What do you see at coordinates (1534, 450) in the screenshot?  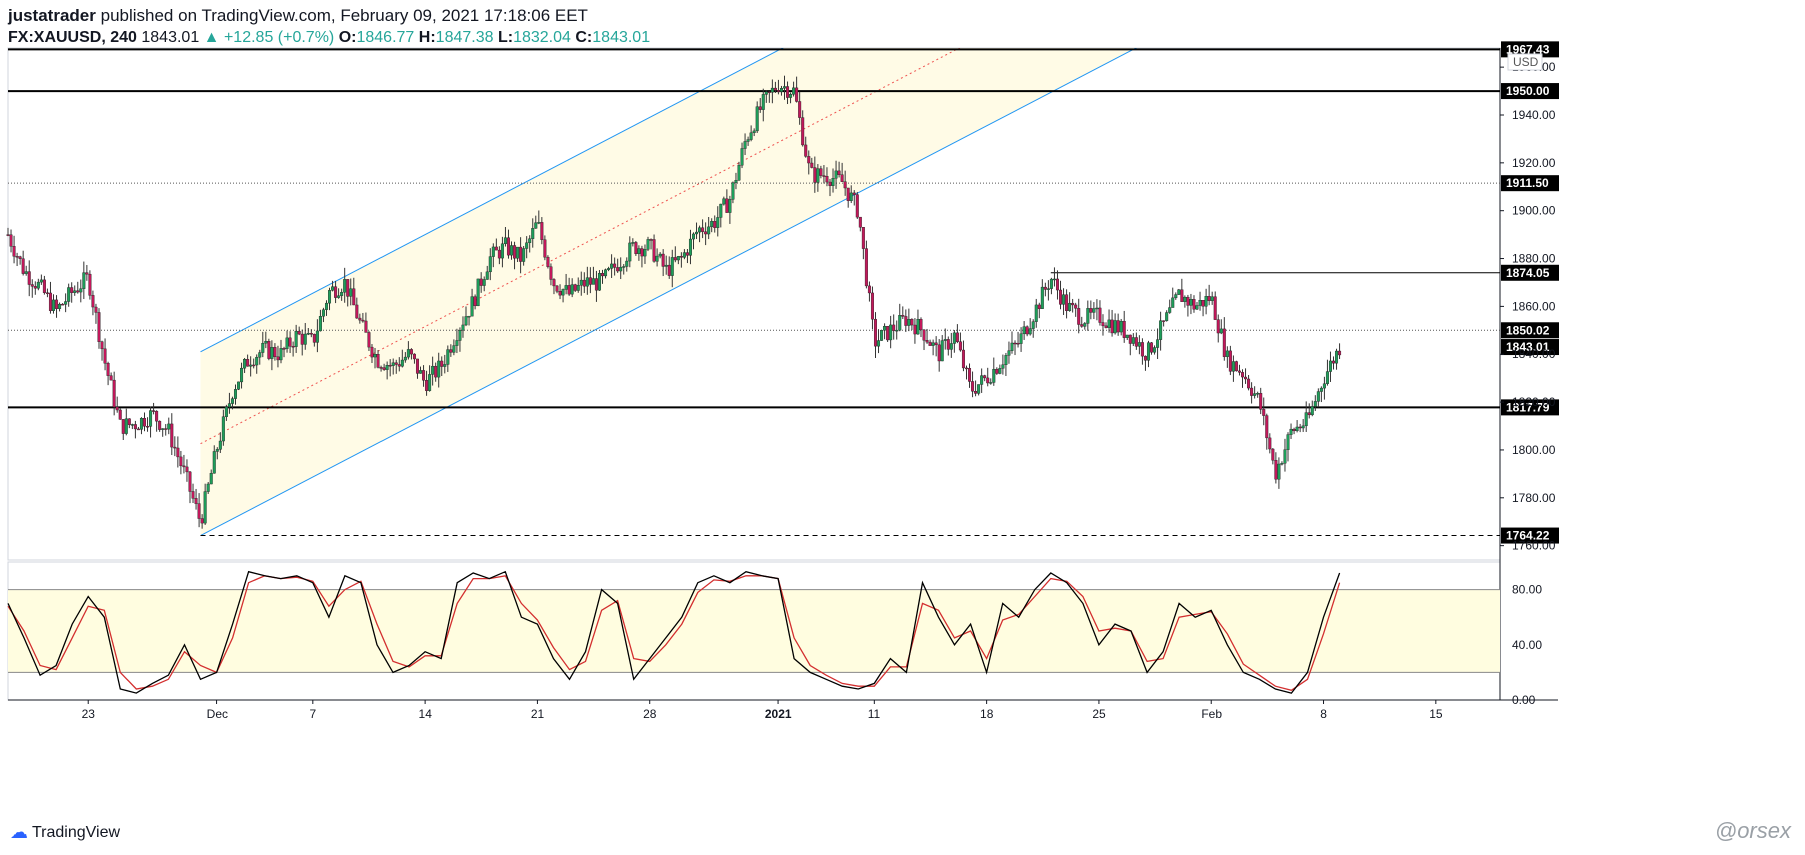 I see `y-tick-label-8: 1800.00` at bounding box center [1534, 450].